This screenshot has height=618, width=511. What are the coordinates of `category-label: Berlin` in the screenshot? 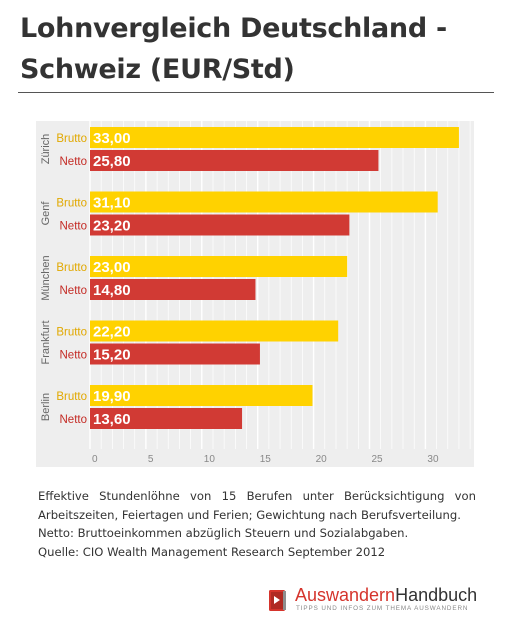 It's located at (46, 407).